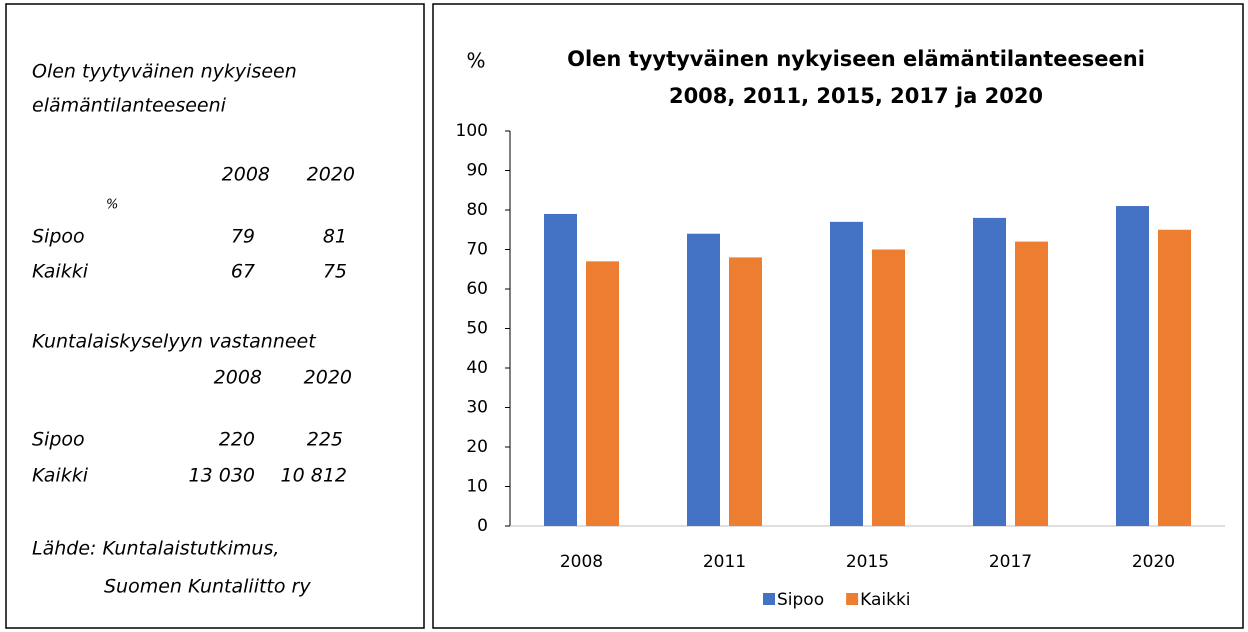  I want to click on y-tick-label: 80, so click(477, 210).